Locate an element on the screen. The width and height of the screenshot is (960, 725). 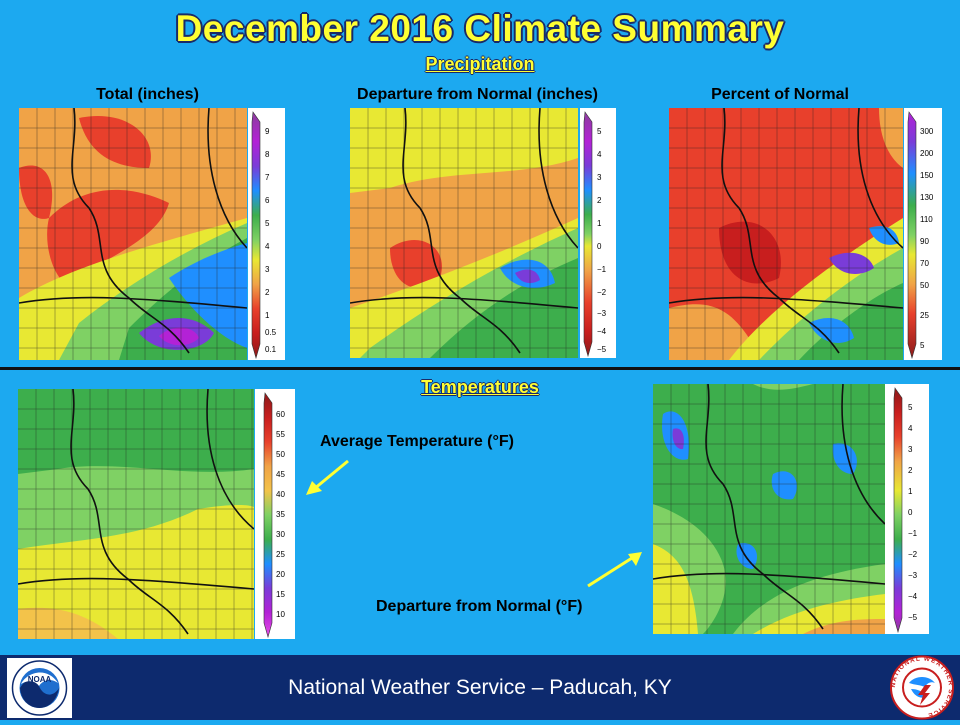
precip-percent-label: Percent of Normal is located at coordinates (780, 94).